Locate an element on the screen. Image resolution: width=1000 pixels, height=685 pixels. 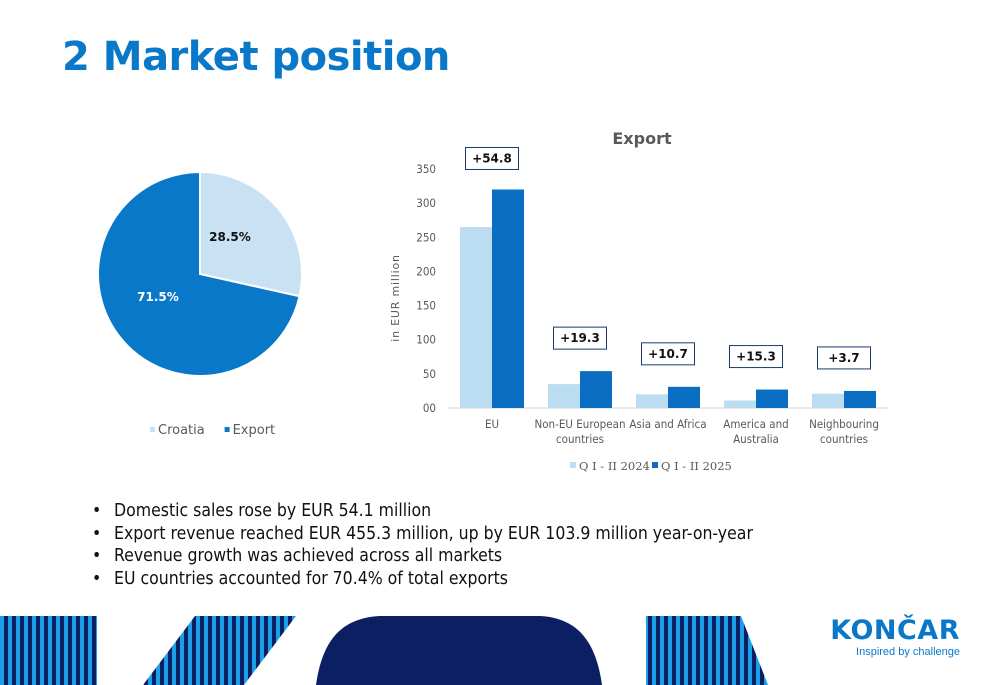
y-tick-label: 350 is located at coordinates (426, 169).